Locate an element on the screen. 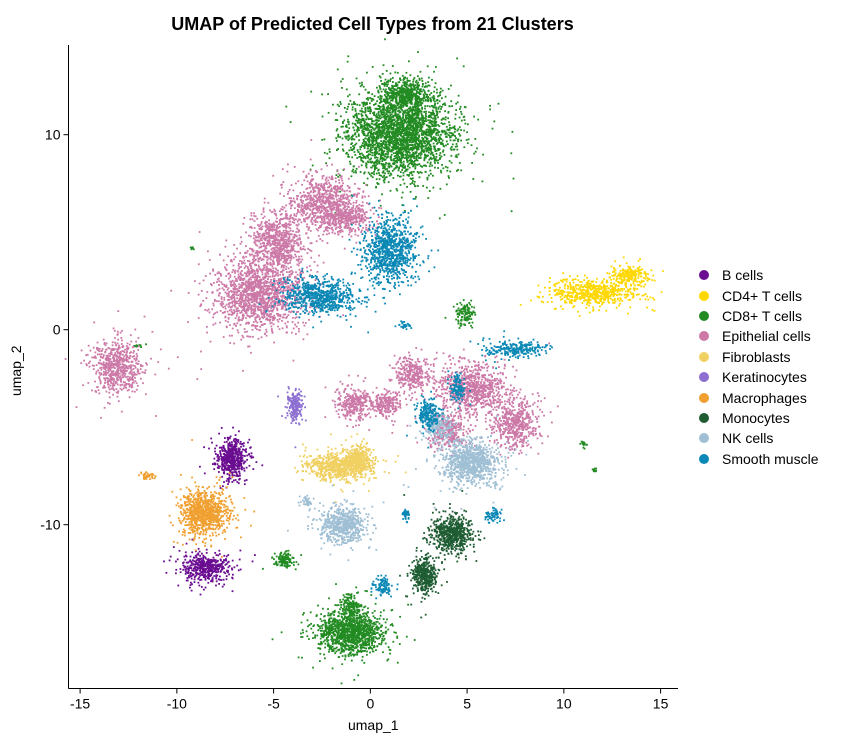  series-cd4-t-cells is located at coordinates (591, 286).